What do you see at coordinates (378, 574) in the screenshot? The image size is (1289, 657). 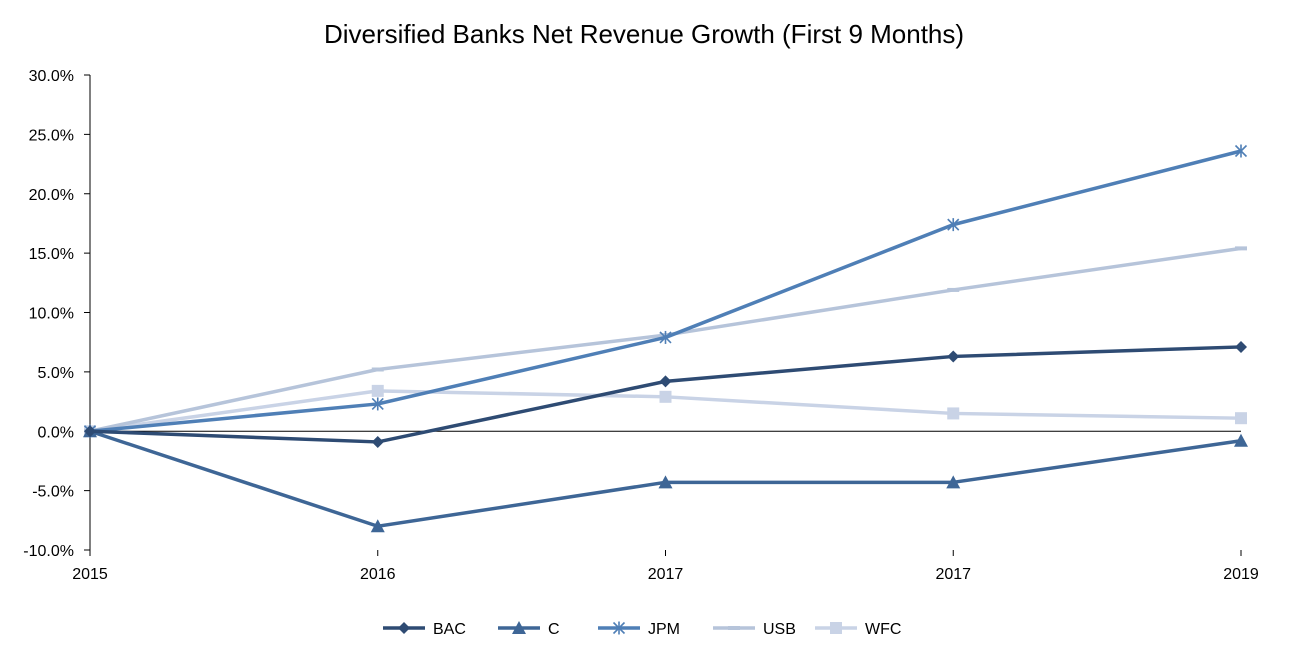 I see `x-tick-label: 2016` at bounding box center [378, 574].